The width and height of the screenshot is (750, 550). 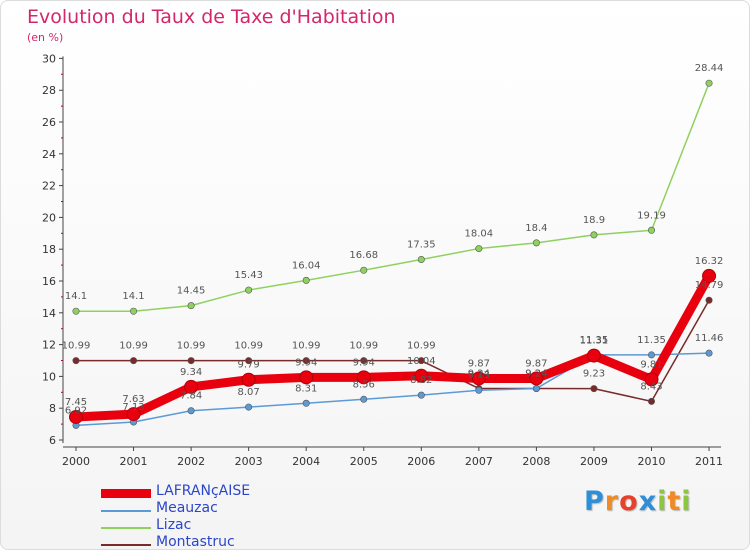 What do you see at coordinates (191, 291) in the screenshot?
I see `data-label: 14.45` at bounding box center [191, 291].